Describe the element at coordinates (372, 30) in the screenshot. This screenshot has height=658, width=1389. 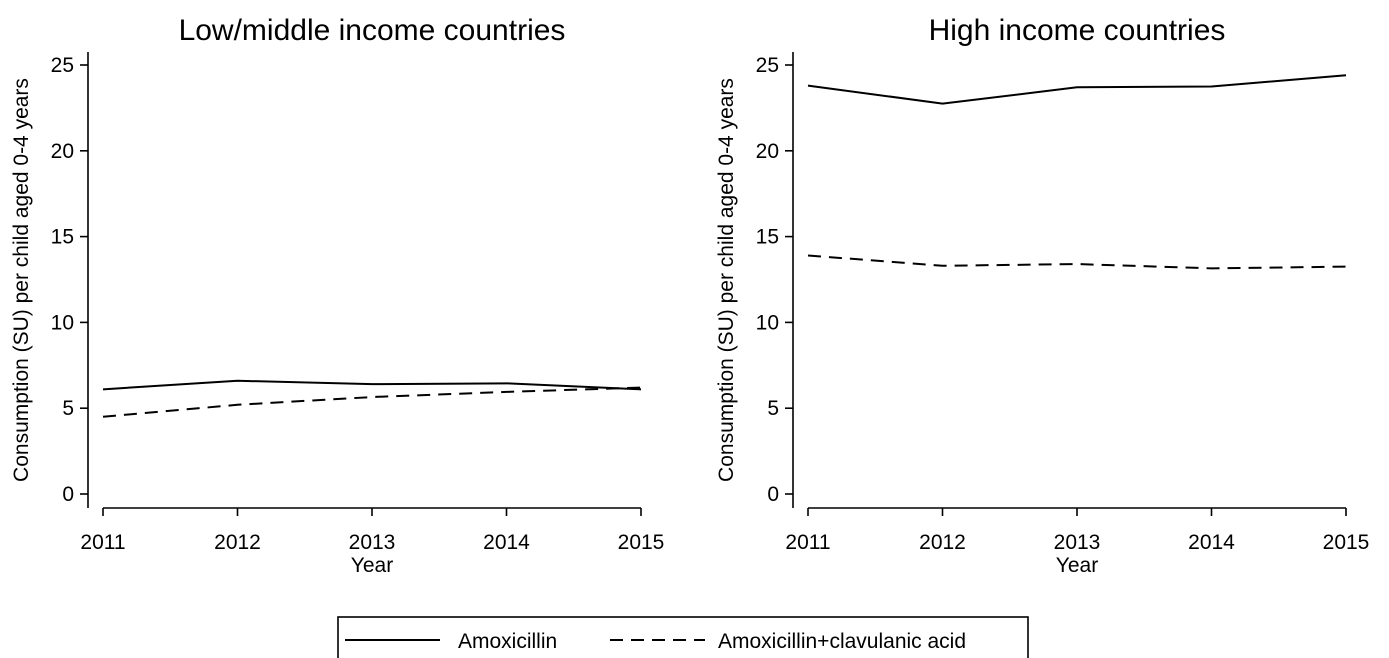
I see `panel-title: Low/middle income countries` at that location.